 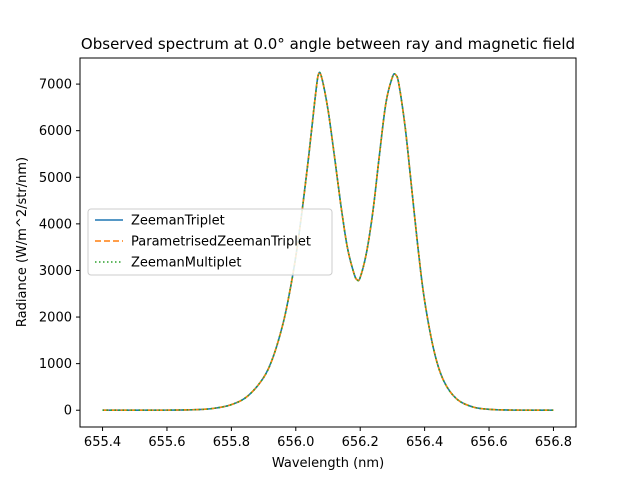 I want to click on legend-label: ZeemanMultiplet, so click(x=186, y=263).